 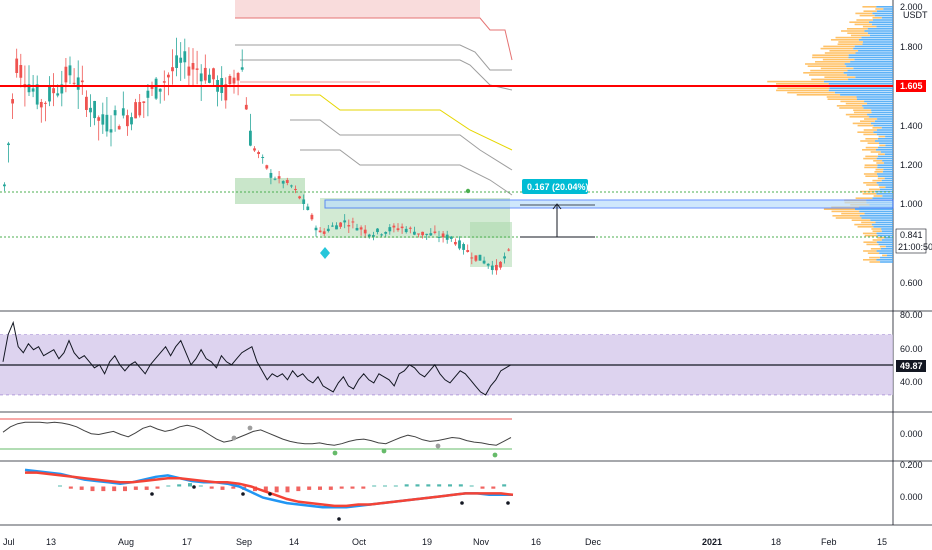 I want to click on measure-tool: 0.167 (20.04%) 167, so click(x=564, y=186).